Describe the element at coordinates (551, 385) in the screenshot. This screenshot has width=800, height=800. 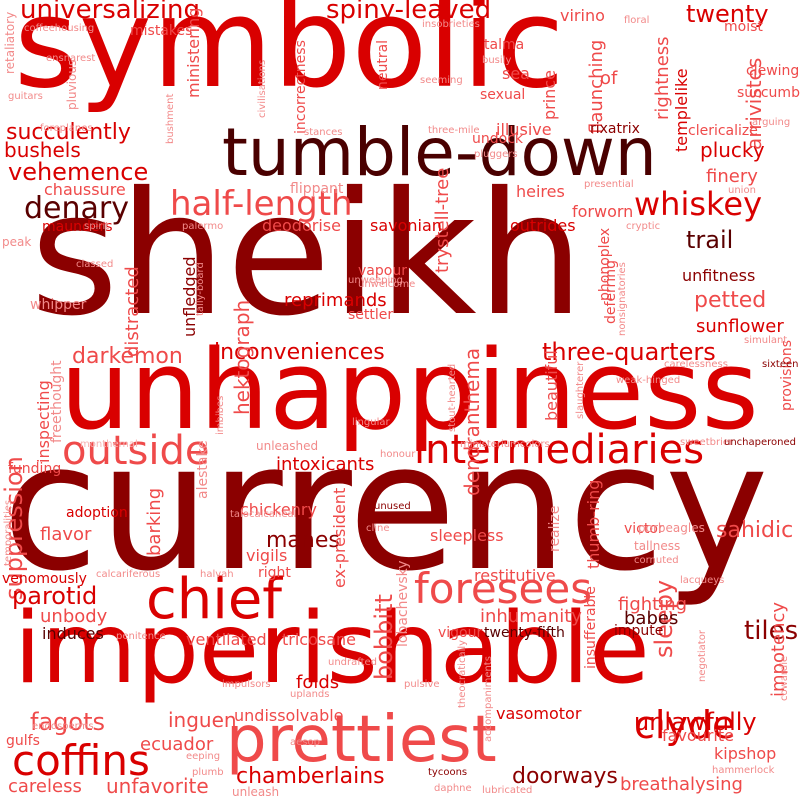
I see `word-beautiful: beautiful` at that location.